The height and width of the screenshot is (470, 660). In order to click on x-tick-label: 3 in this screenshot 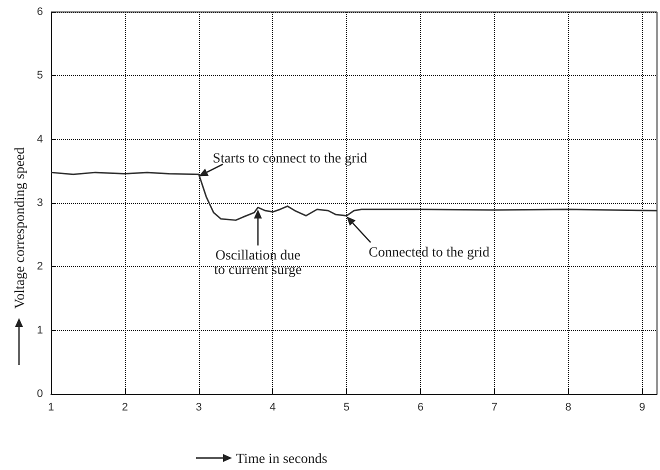, I will do `click(199, 408)`.